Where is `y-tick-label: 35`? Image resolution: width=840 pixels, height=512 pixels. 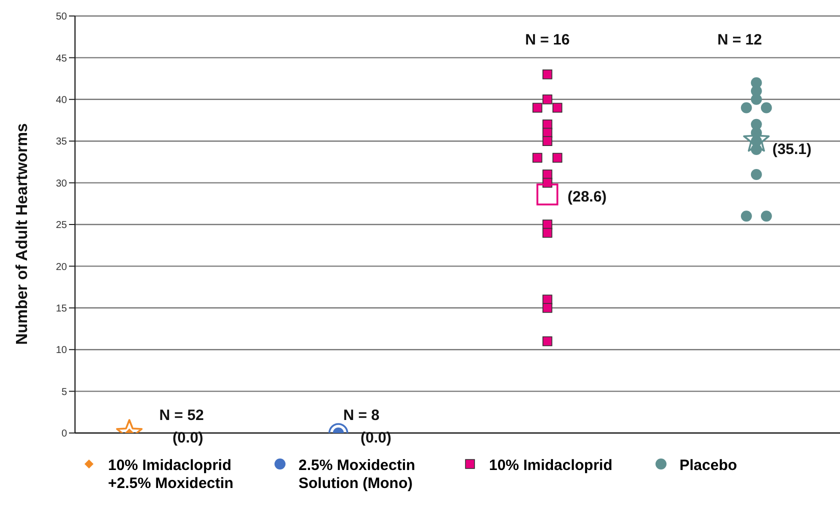
y-tick-label: 35 is located at coordinates (62, 142).